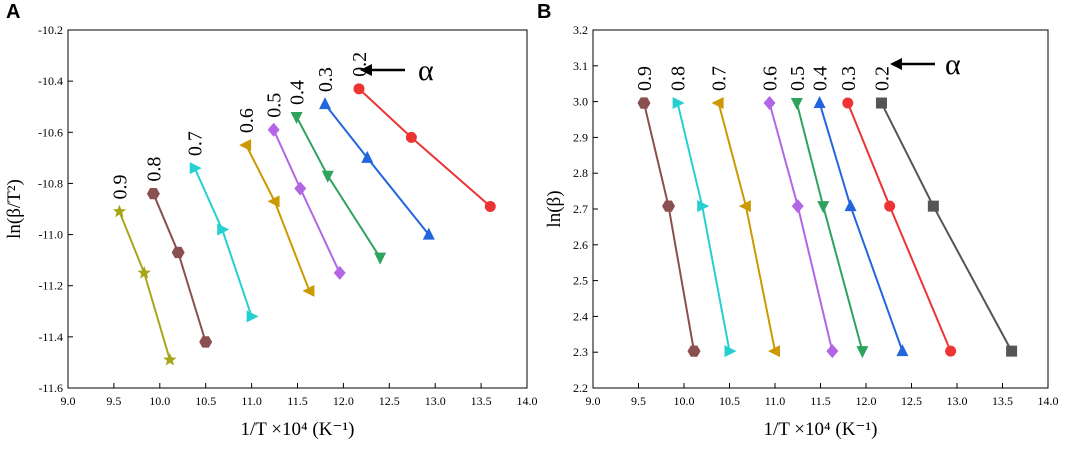 This screenshot has height=449, width=1065. What do you see at coordinates (544, 12) in the screenshot?
I see `panel-letter-b: B` at bounding box center [544, 12].